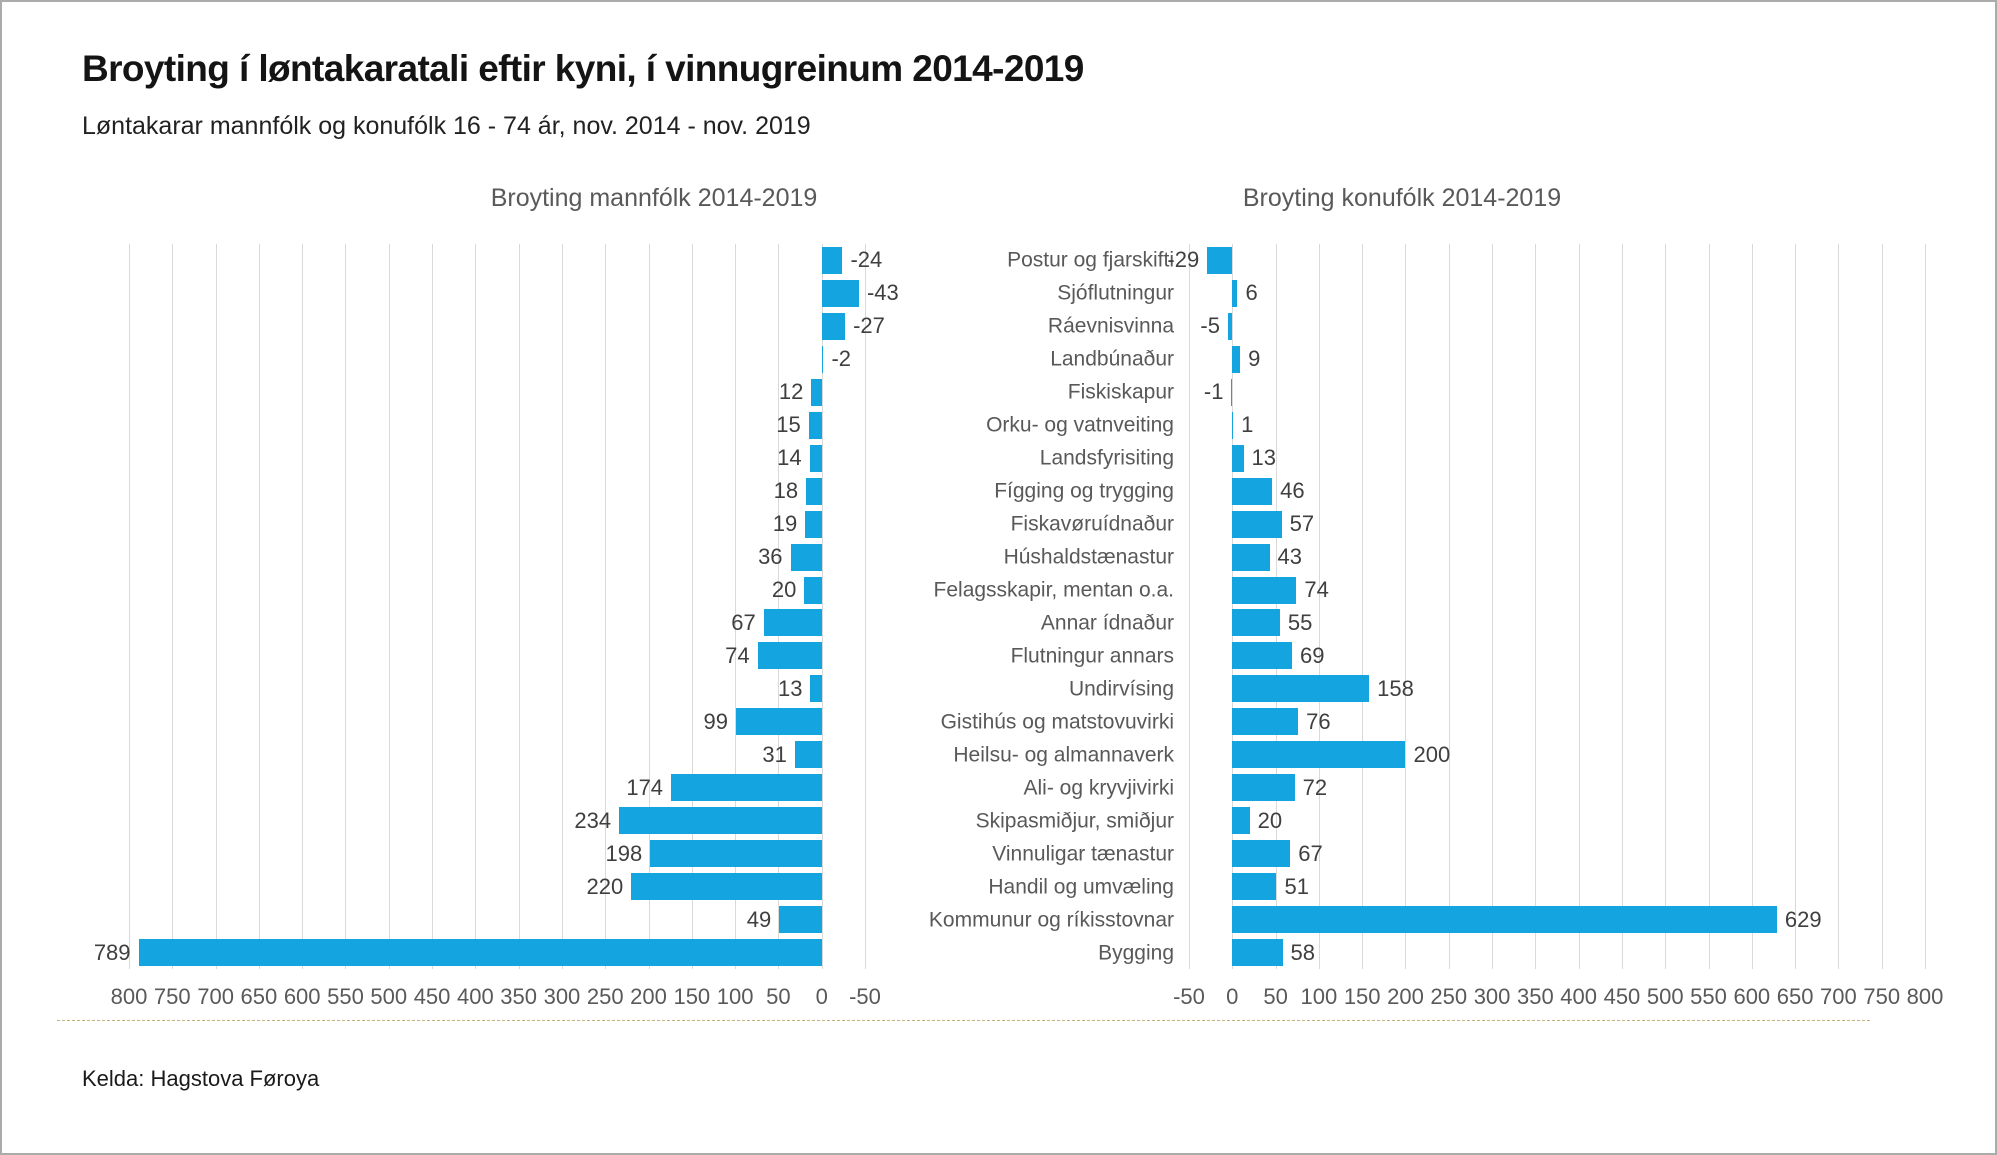 Image resolution: width=1997 pixels, height=1155 pixels. Describe the element at coordinates (215, 996) in the screenshot. I see `axis-tick-label: 700` at that location.